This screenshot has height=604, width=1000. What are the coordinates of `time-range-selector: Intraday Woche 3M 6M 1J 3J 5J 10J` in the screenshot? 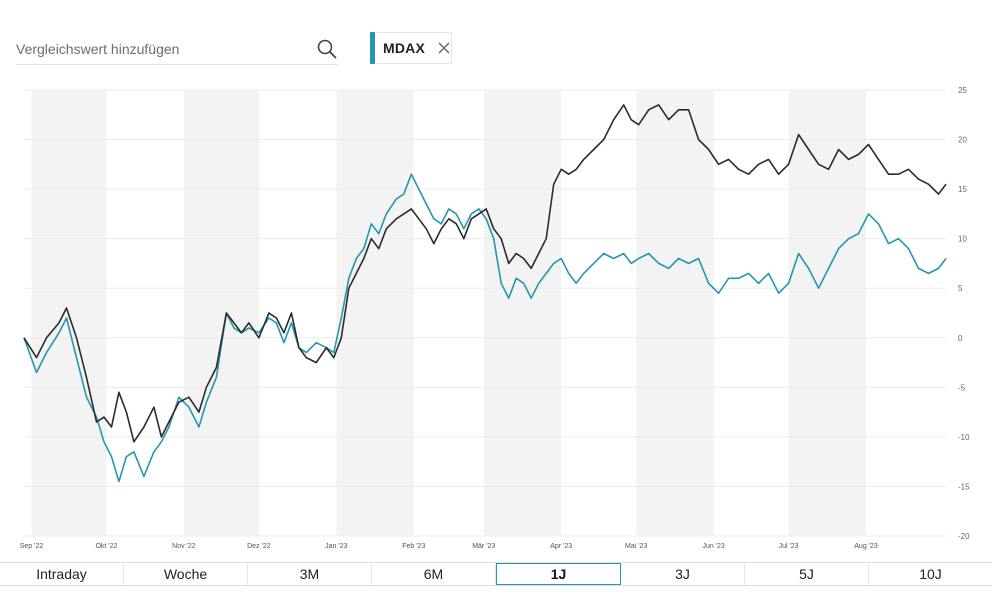 It's located at (496, 574).